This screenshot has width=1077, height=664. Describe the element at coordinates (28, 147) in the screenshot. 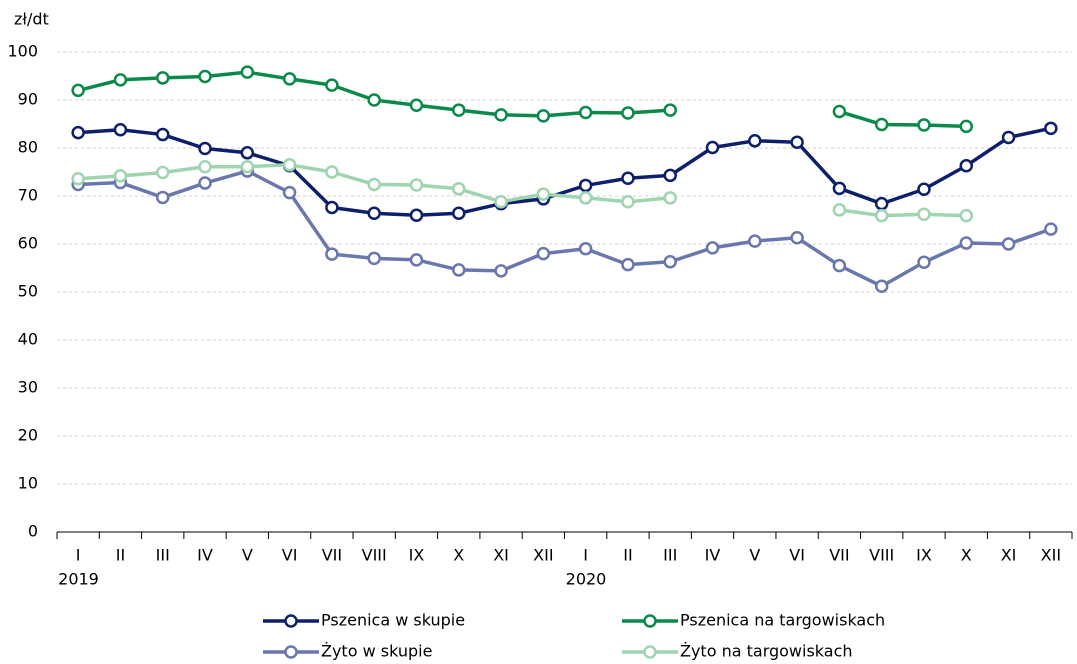

I see `y-tick-label: 80` at that location.